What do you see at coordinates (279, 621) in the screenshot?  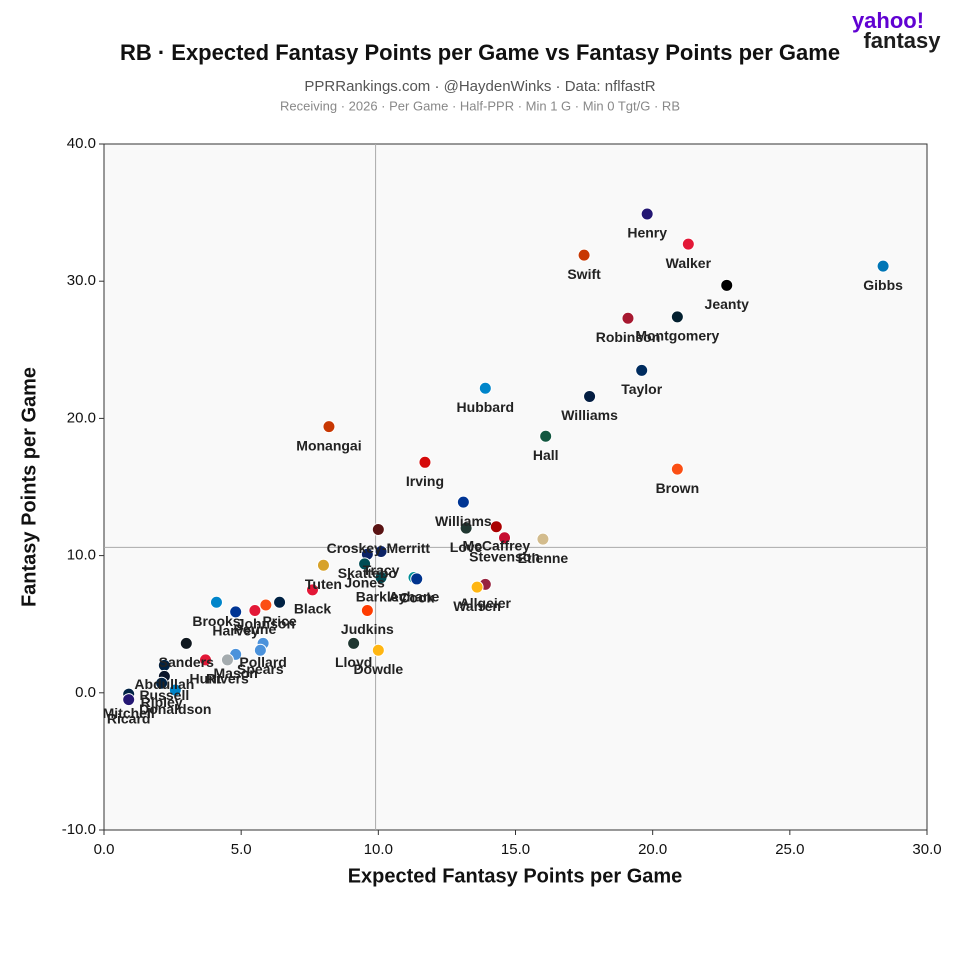 I see `point-label: Price` at bounding box center [279, 621].